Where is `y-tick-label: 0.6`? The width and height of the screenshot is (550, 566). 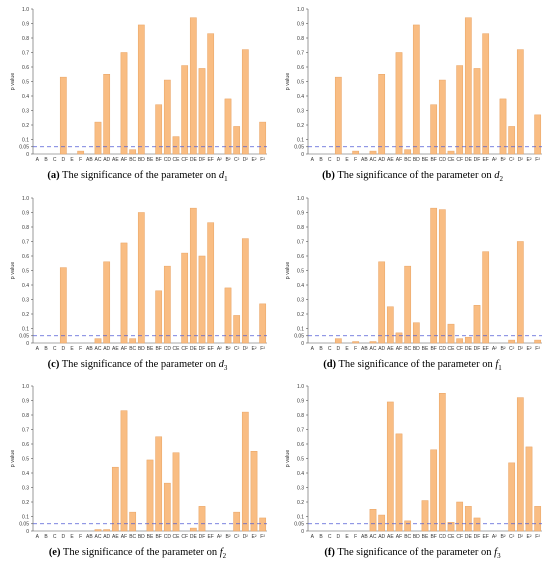
y-tick-label: 0.6 is located at coordinates (300, 68).